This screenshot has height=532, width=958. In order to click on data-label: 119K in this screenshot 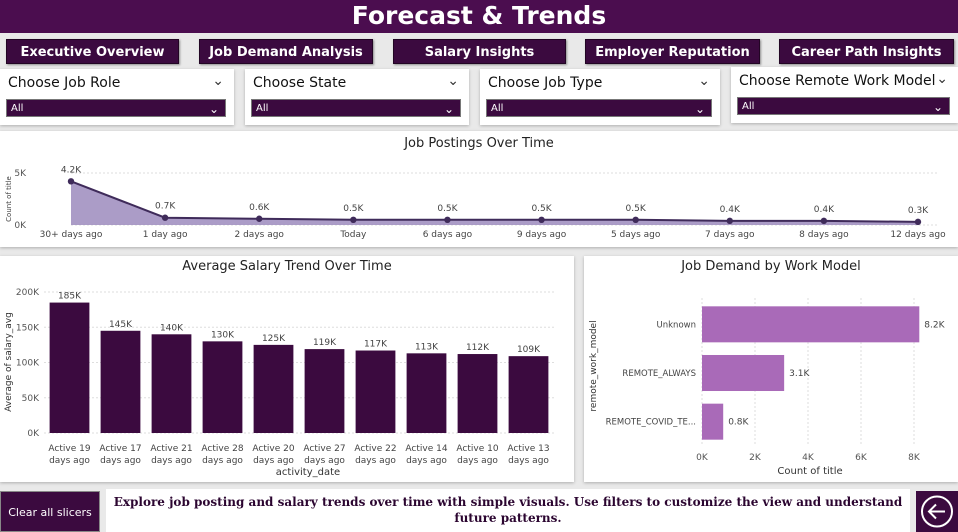, I will do `click(325, 343)`.